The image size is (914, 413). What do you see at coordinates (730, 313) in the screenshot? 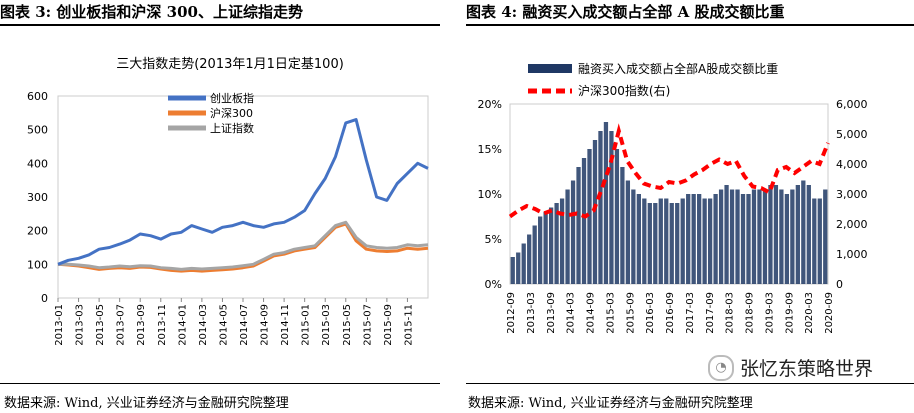
I see `x-tick-label: 2018-03` at bounding box center [730, 313].